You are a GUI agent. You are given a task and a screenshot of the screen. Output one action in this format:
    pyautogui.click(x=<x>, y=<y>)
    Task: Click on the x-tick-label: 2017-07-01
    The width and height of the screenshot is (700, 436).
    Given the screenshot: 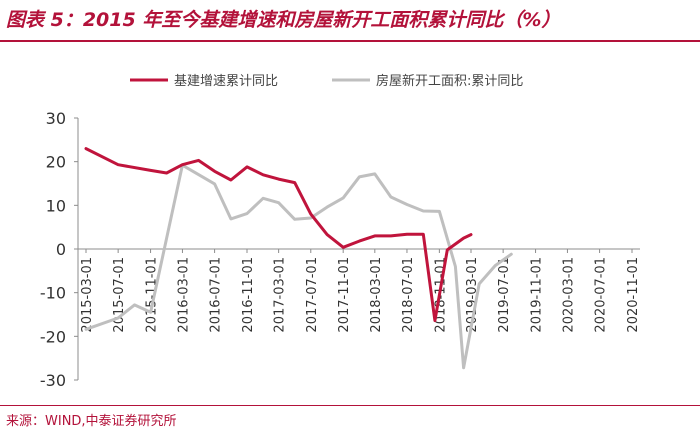 What is the action you would take?
    pyautogui.click(x=312, y=295)
    